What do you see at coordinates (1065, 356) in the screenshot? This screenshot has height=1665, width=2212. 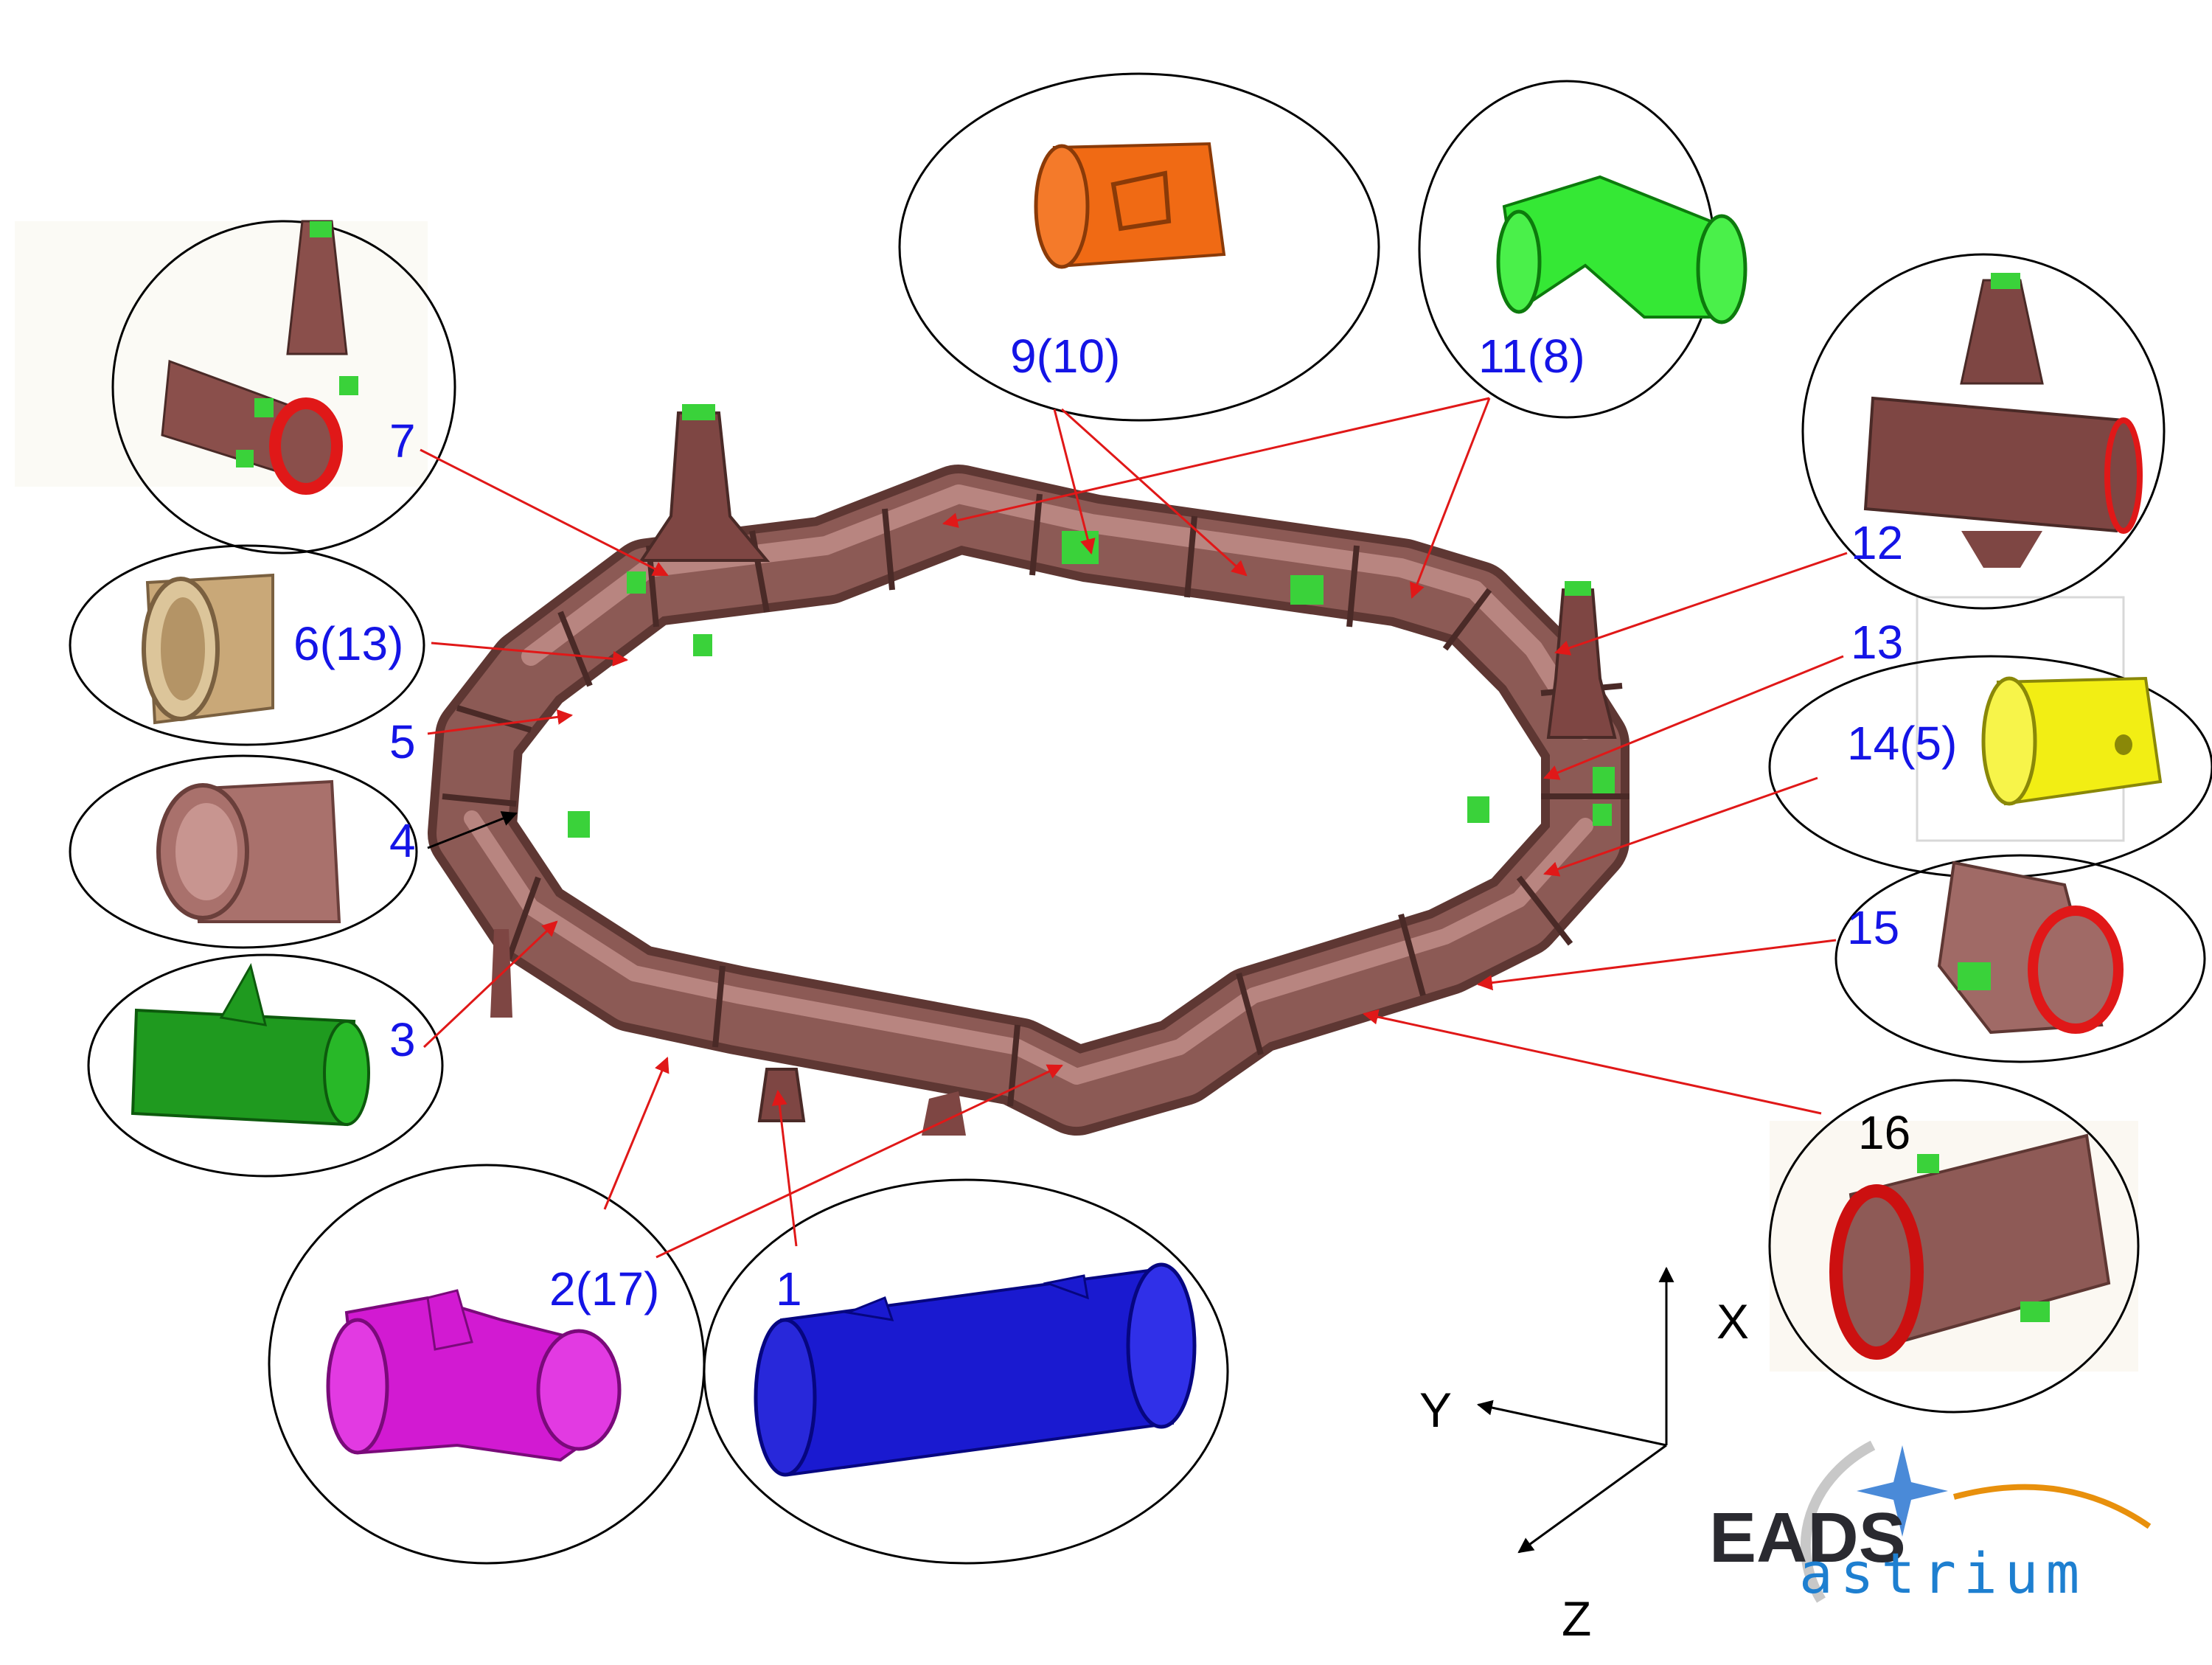 I see `label-part-9: 9(10)` at bounding box center [1065, 356].